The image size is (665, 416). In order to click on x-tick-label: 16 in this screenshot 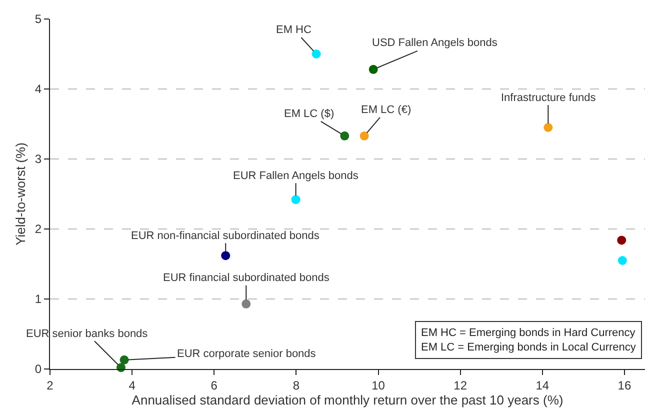, I will do `click(625, 385)`.